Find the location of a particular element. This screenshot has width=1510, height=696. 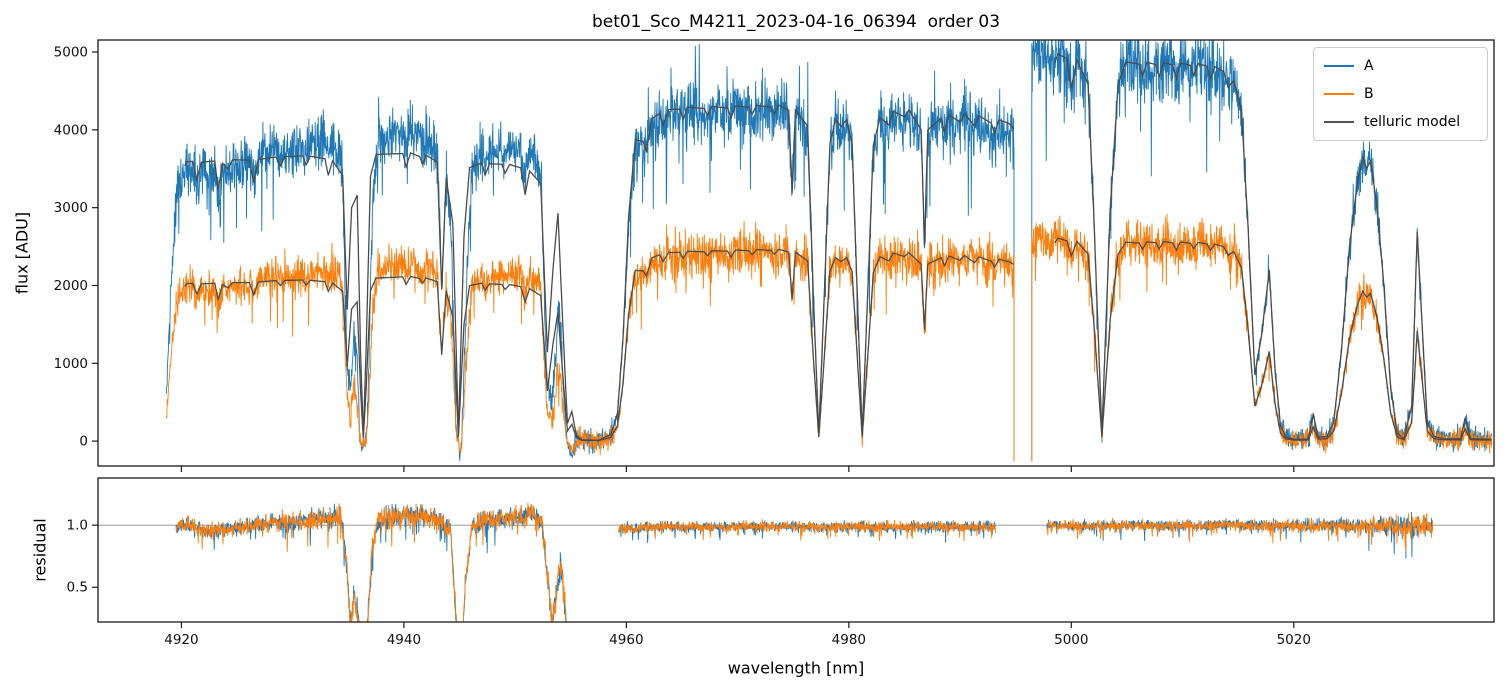

y-tick-label: 3000 is located at coordinates (71, 208).